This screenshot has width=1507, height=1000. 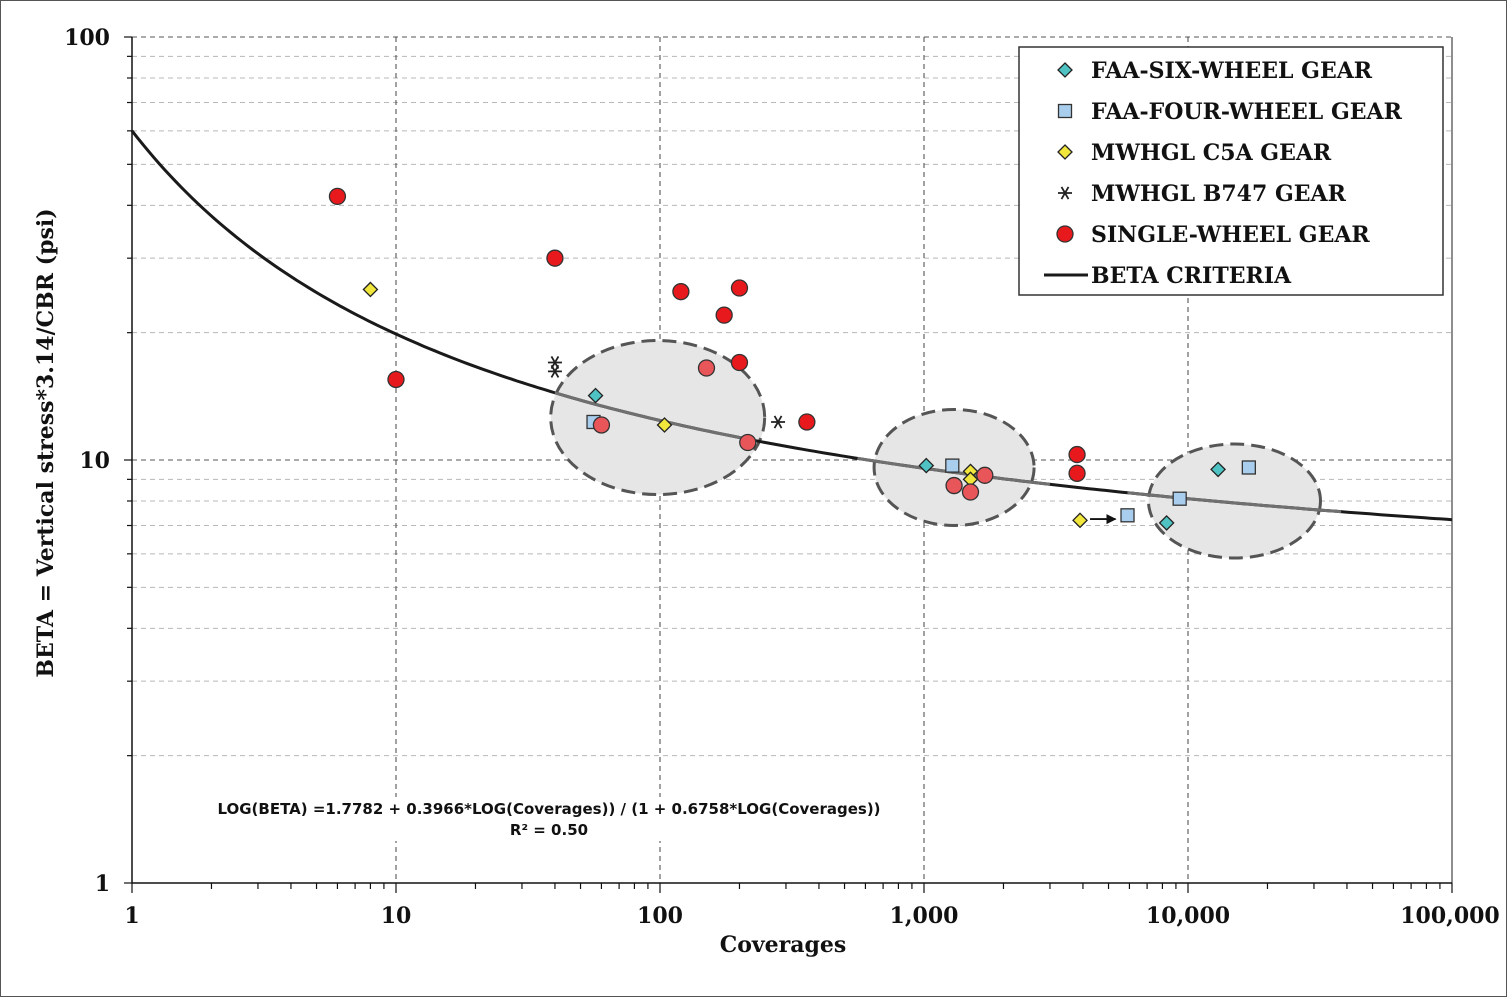 I want to click on x-axis-title: Coverages, so click(x=783, y=945).